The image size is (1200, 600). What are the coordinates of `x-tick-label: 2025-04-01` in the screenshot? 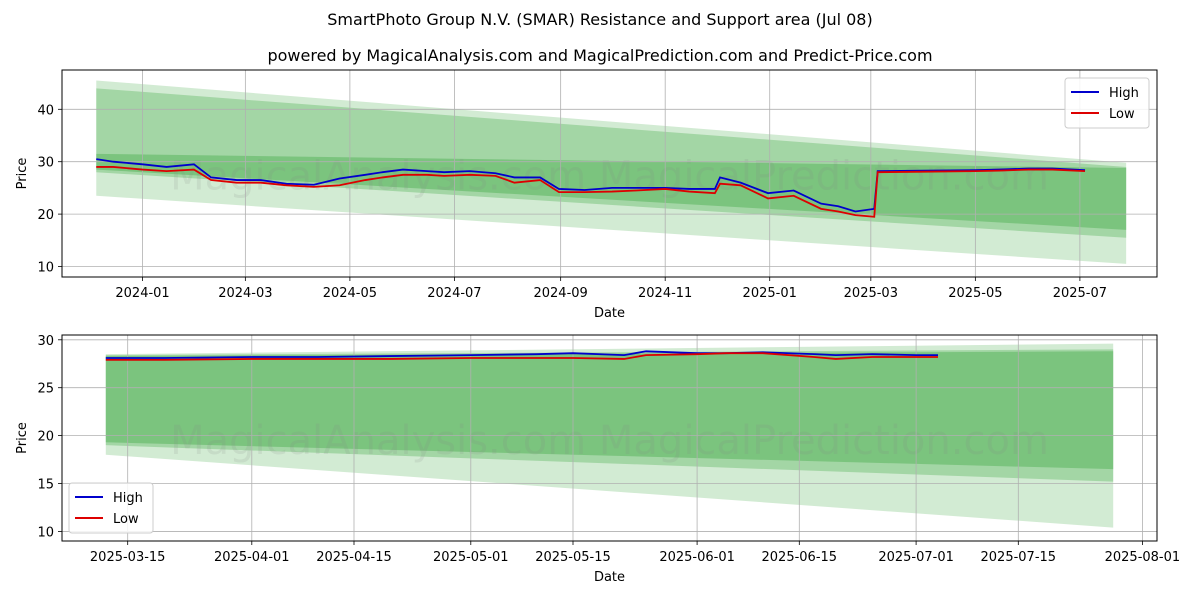 It's located at (252, 557).